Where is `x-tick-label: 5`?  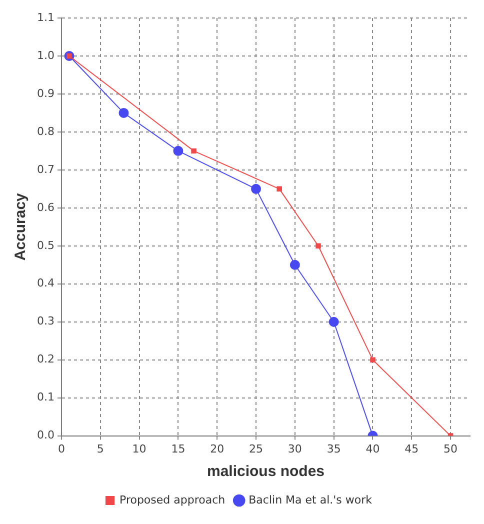 x-tick-label: 5 is located at coordinates (100, 449).